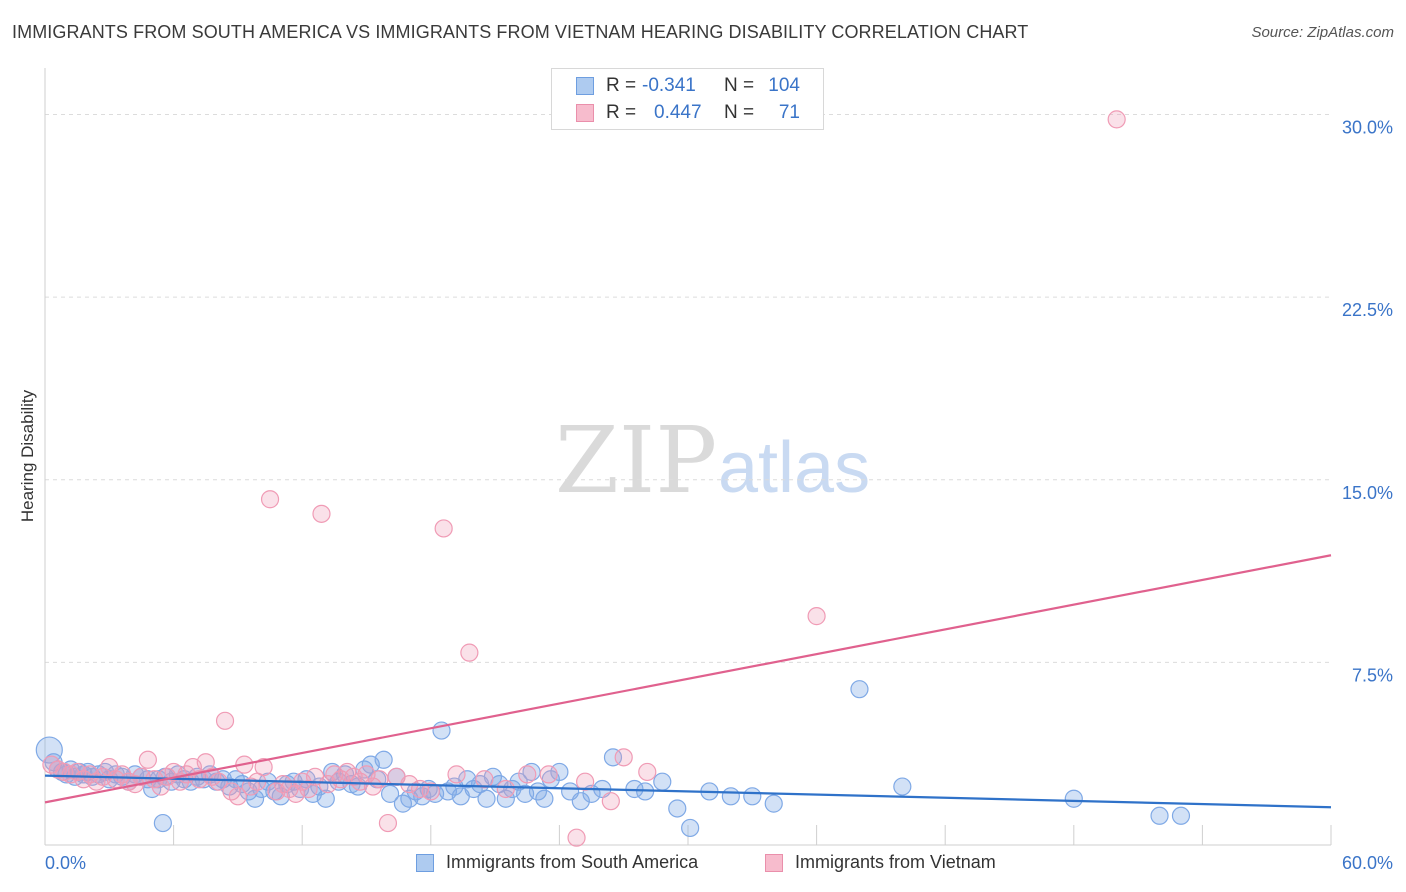 The image size is (1406, 892). Describe the element at coordinates (669, 85) in the screenshot. I see `legend-r-value-south-america: -0.341` at that location.